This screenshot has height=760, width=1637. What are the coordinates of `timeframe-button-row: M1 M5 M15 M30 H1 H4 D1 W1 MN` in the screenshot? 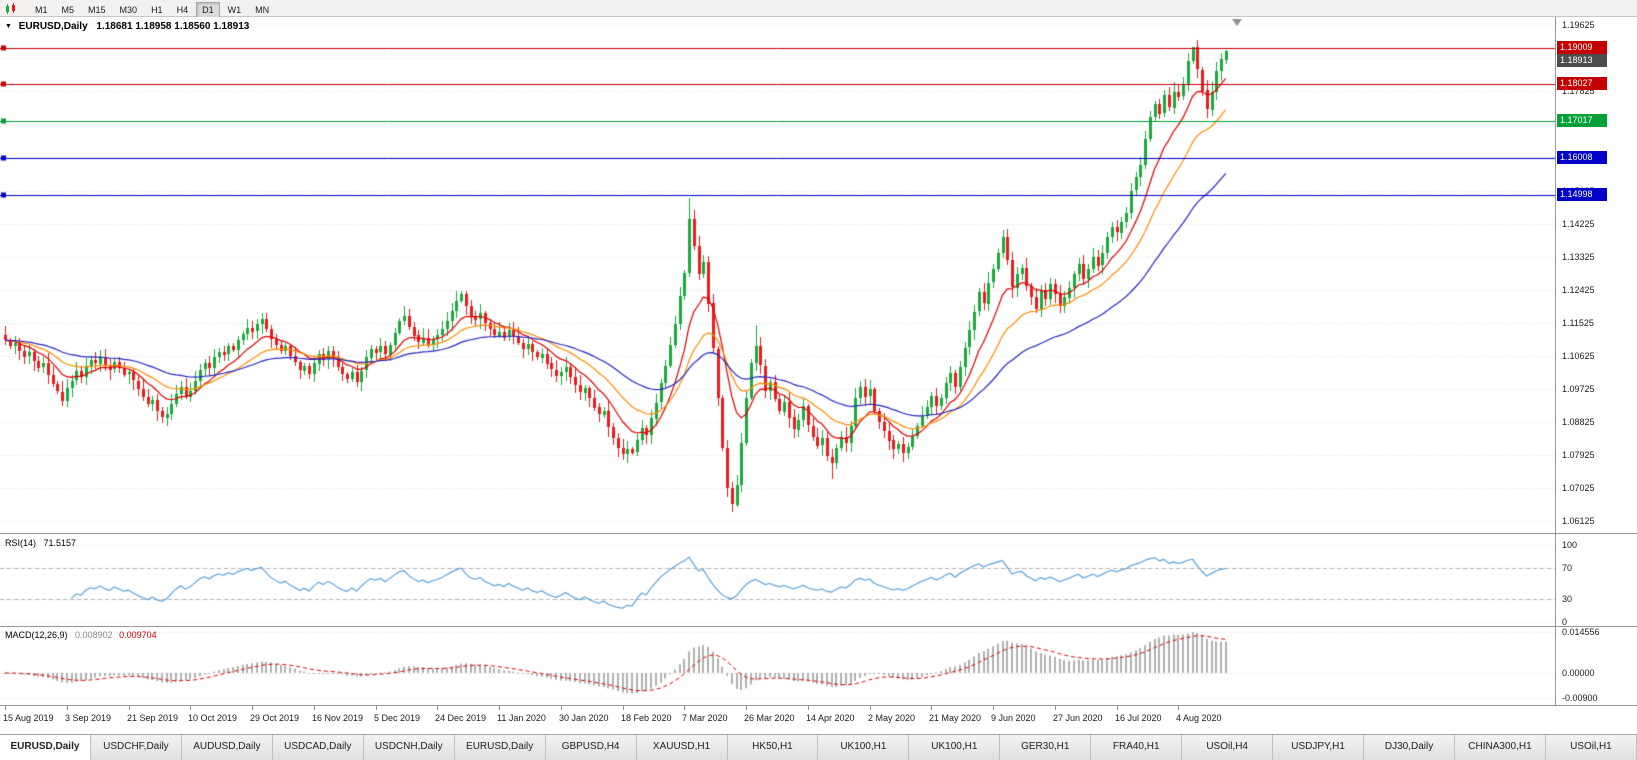 It's located at (152, 9).